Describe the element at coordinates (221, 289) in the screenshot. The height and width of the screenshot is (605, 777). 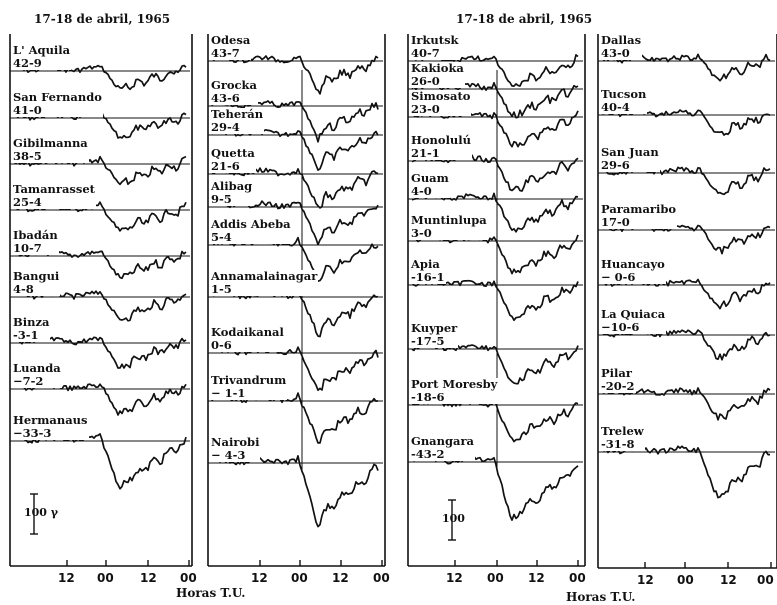
I see `station-latitude: 1-5` at that location.